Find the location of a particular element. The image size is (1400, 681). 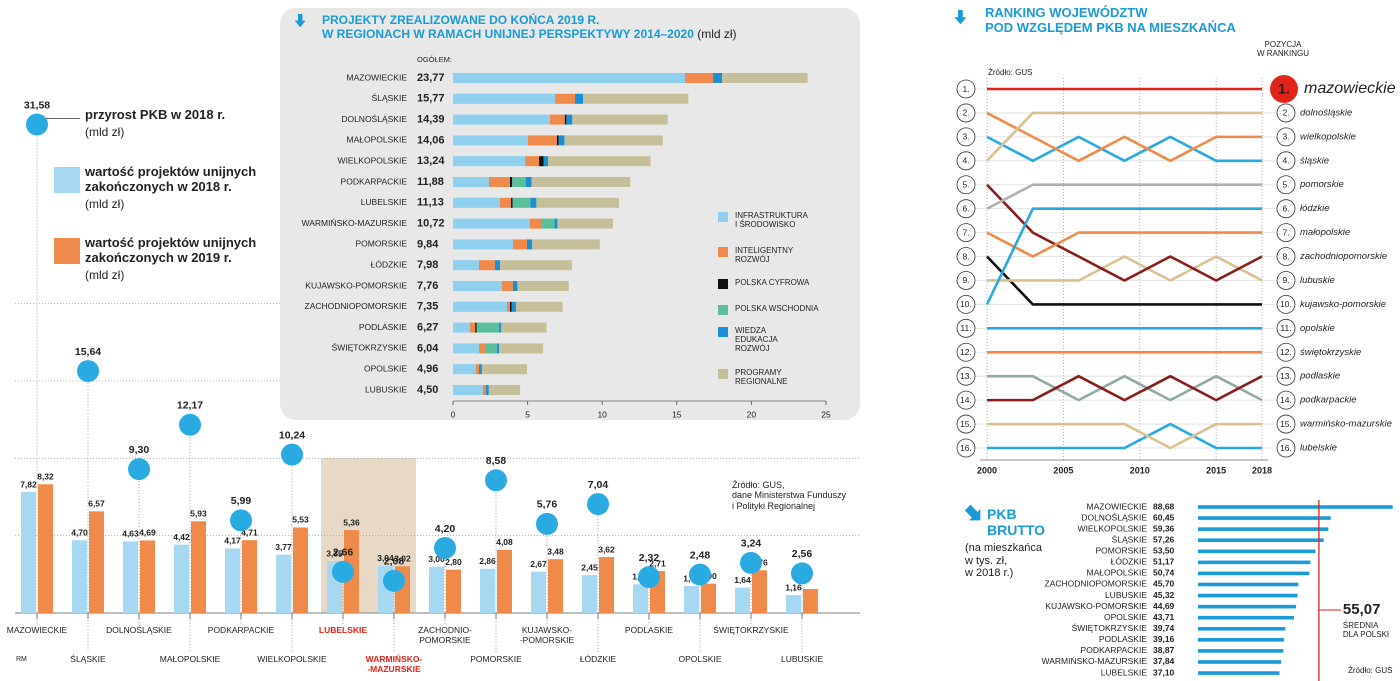

y-tick-label: 16. is located at coordinates (1286, 448).